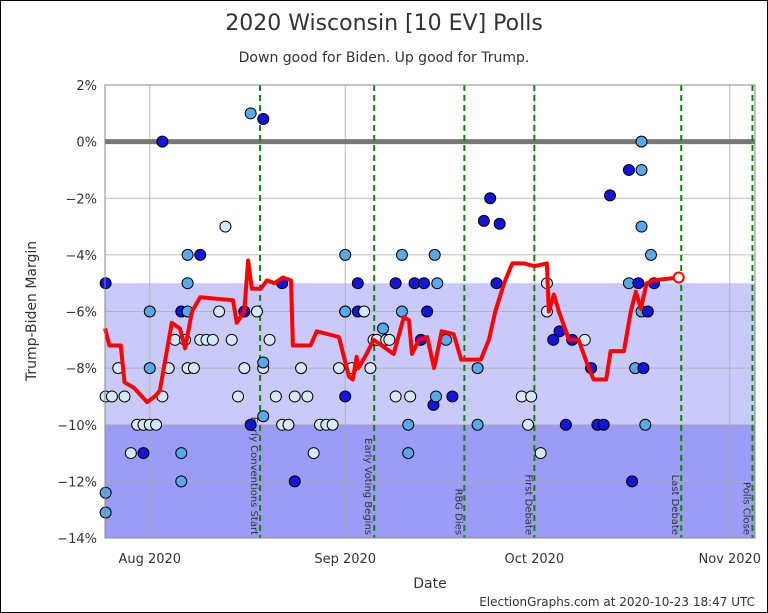  Describe the element at coordinates (745, 508) in the screenshot. I see `event-label: Polls Close` at that location.